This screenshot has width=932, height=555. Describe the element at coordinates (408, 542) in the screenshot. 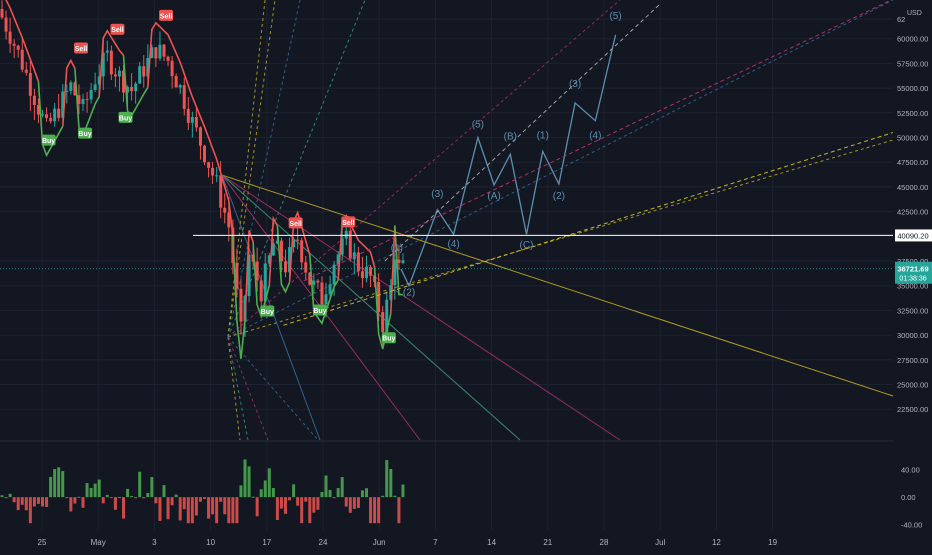

I see `time-axis: 25 May 3 10 17 24 Jun 7 14 21 28 Jul 12 19` at that location.